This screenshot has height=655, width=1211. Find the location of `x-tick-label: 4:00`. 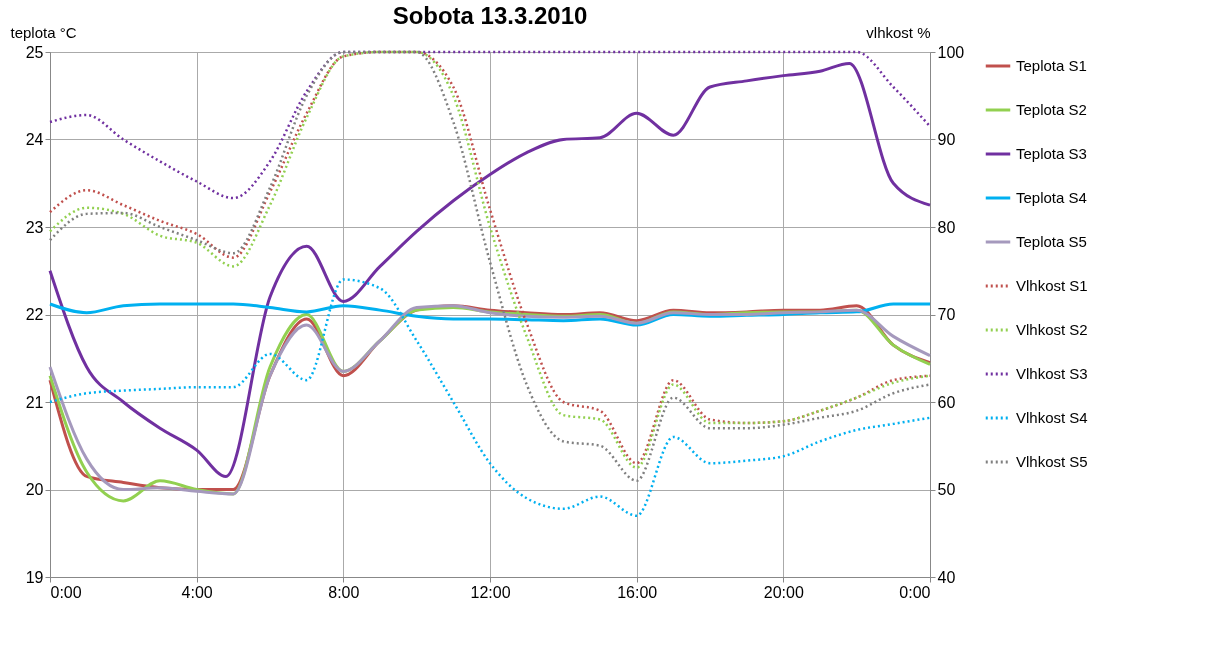

x-tick-label: 4:00 is located at coordinates (197, 592).